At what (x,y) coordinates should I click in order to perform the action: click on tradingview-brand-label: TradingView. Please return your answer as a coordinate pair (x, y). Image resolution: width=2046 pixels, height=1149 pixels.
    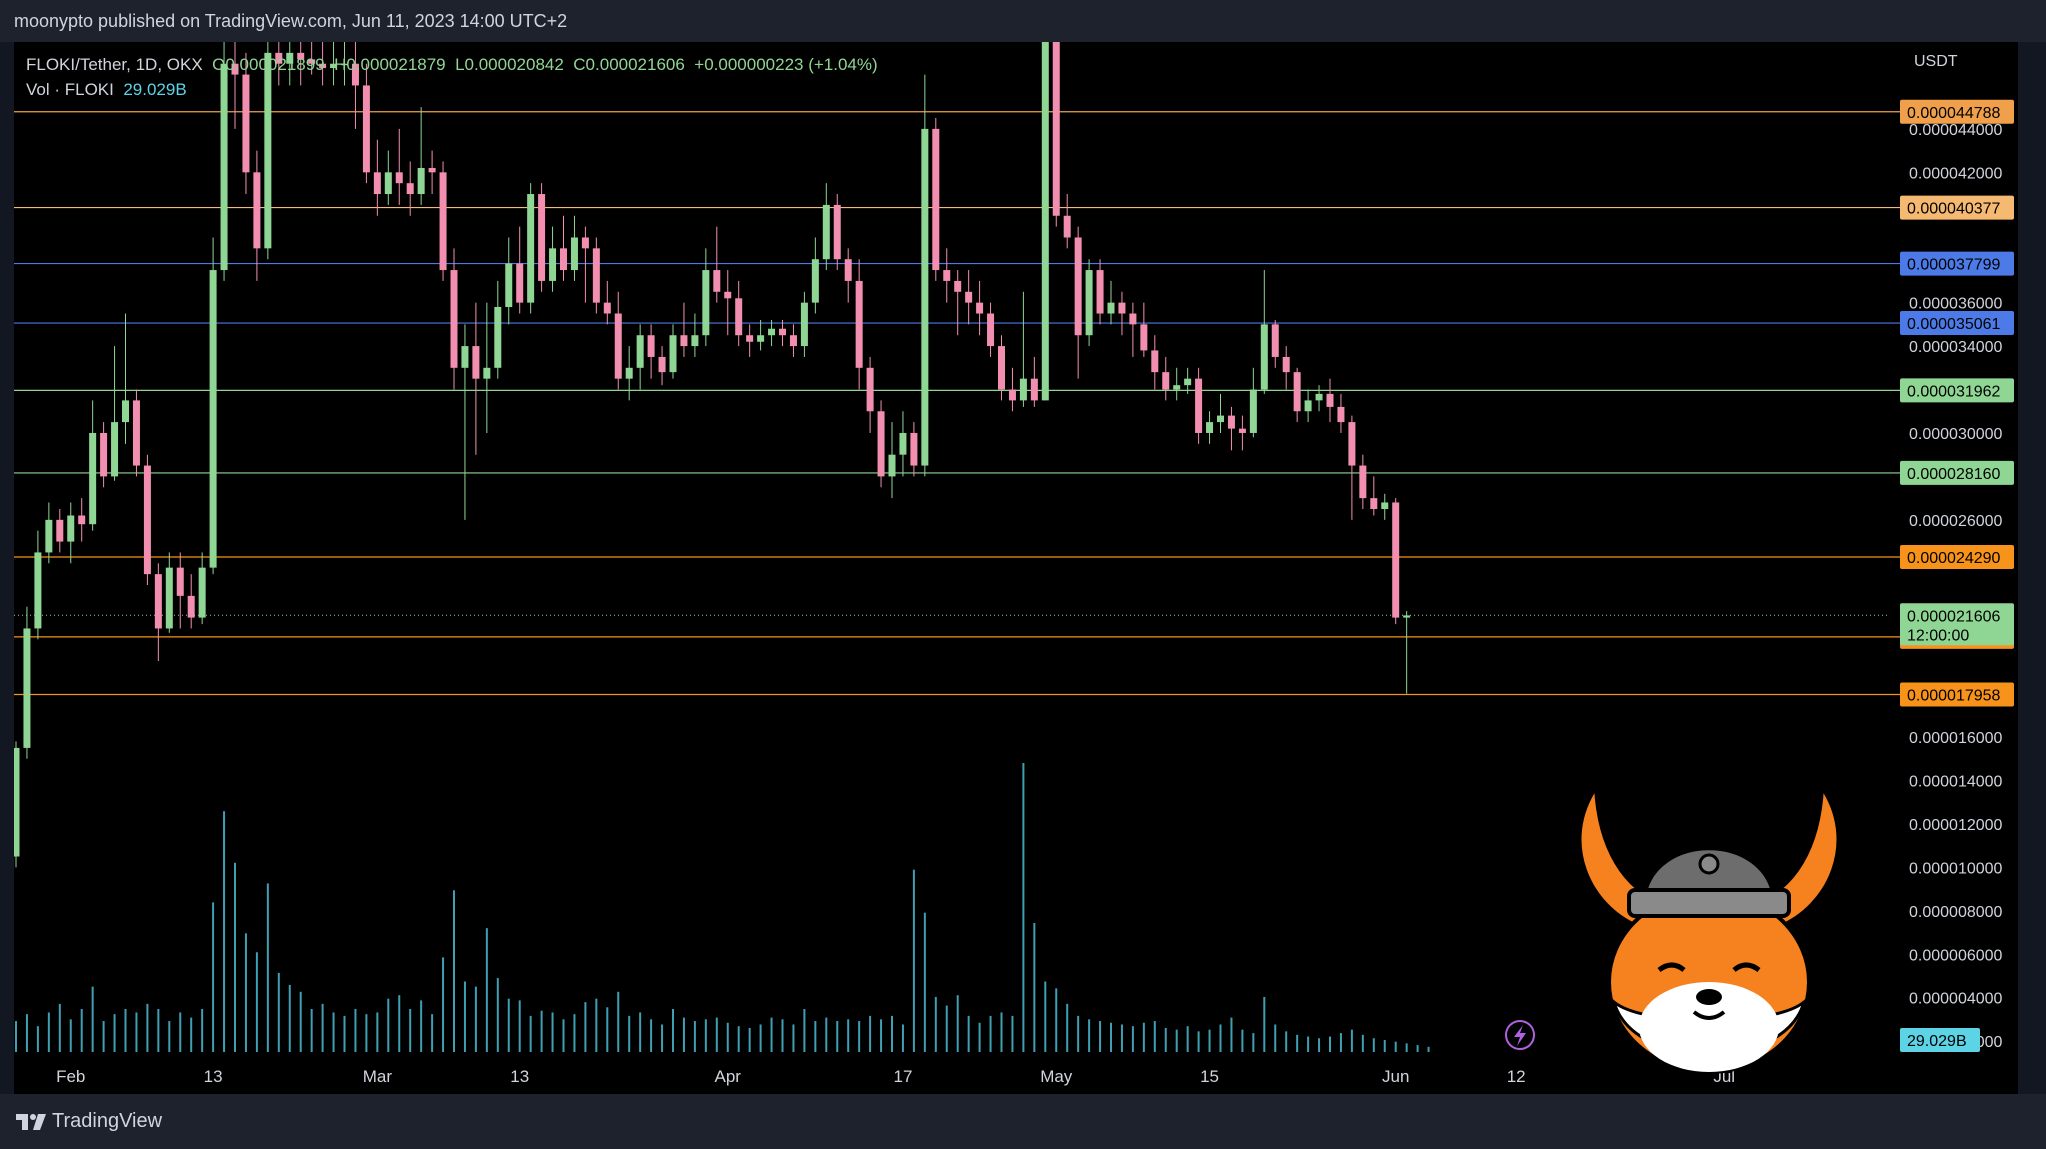
    Looking at the image, I should click on (107, 1121).